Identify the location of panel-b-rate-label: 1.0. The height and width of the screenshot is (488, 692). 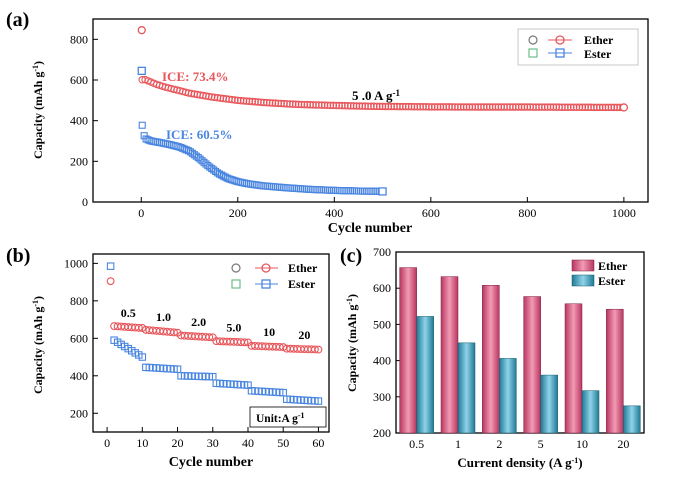
(163, 317).